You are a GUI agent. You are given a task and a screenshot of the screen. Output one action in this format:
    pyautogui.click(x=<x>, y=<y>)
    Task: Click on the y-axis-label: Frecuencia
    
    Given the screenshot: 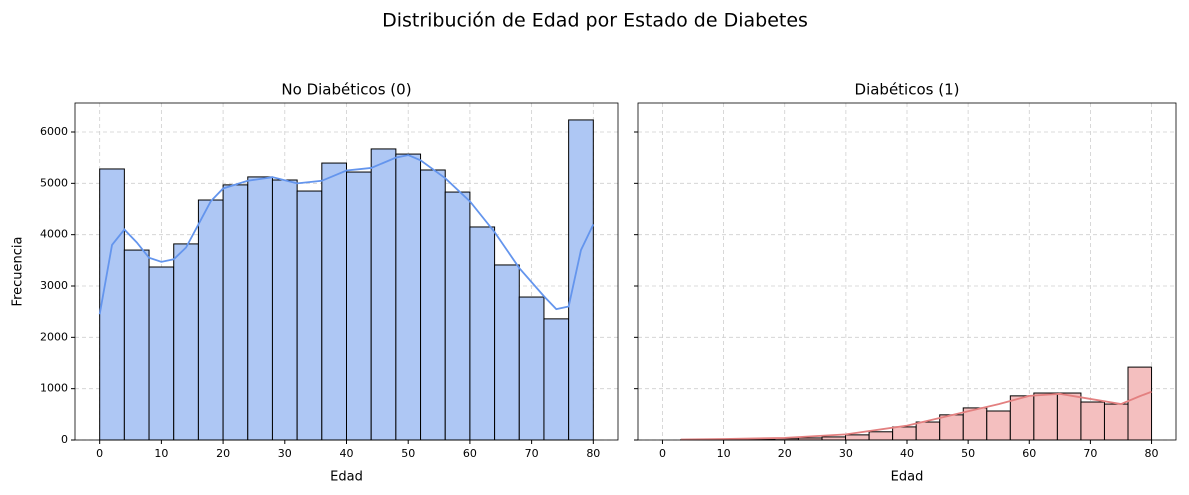 What is the action you would take?
    pyautogui.click(x=18, y=272)
    